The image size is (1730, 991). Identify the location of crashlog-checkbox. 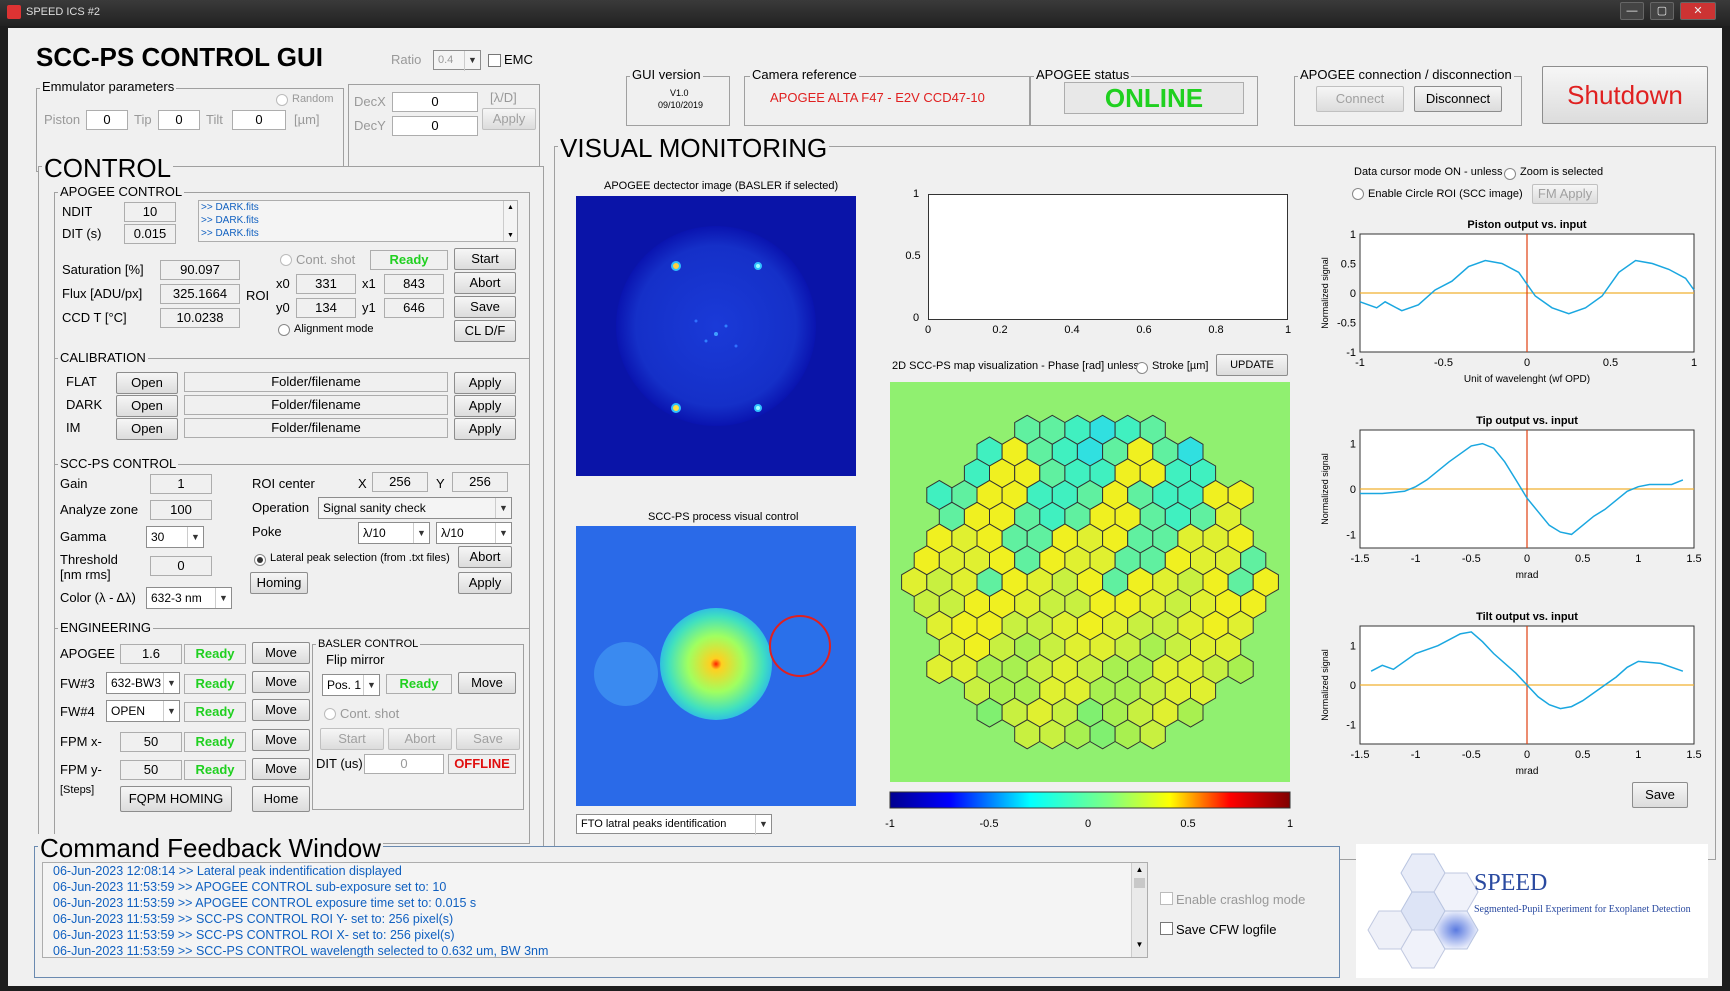
(1166, 898).